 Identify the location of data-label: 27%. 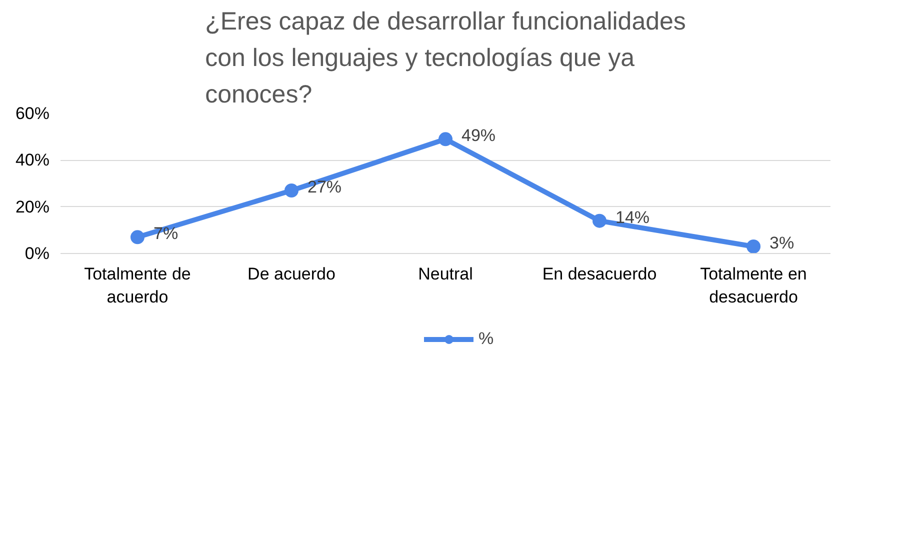
(325, 187).